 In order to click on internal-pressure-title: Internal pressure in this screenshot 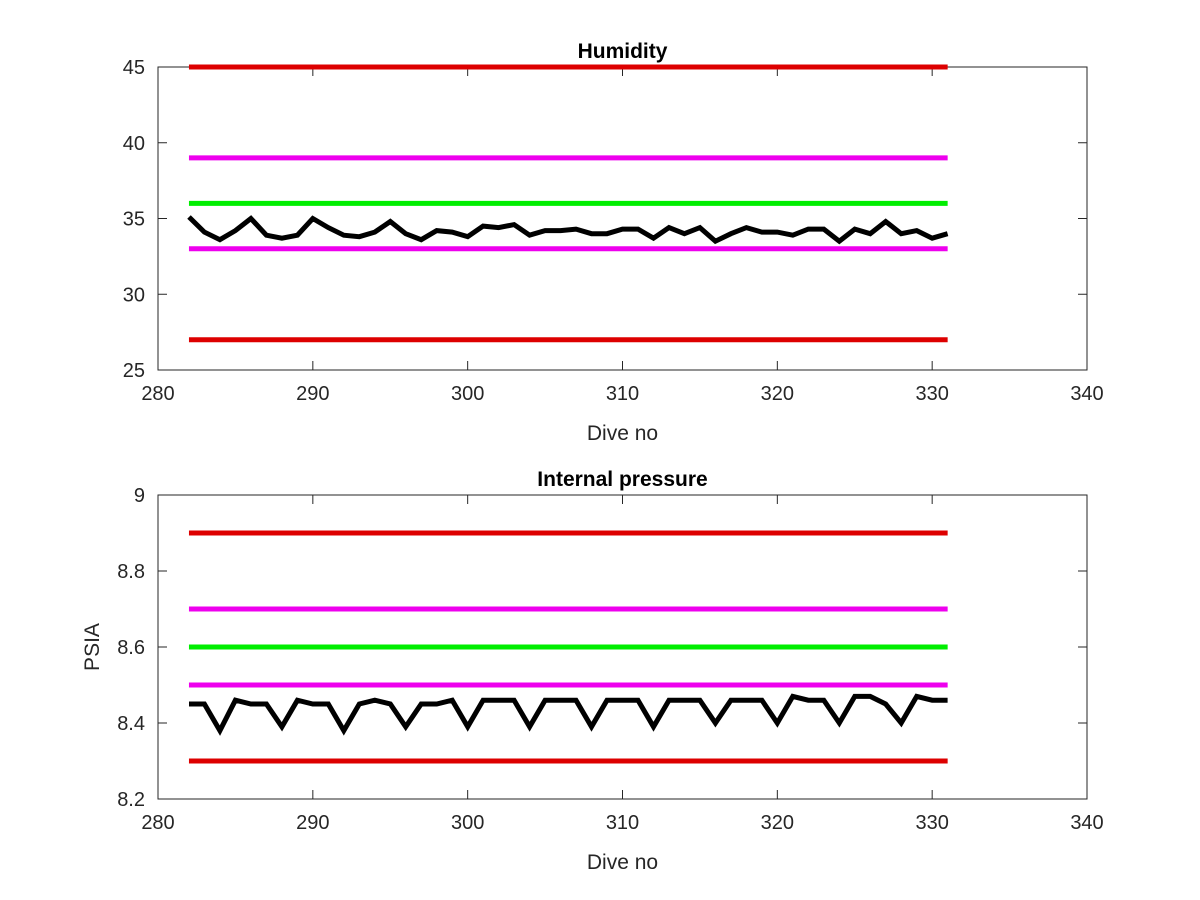, I will do `click(622, 479)`.